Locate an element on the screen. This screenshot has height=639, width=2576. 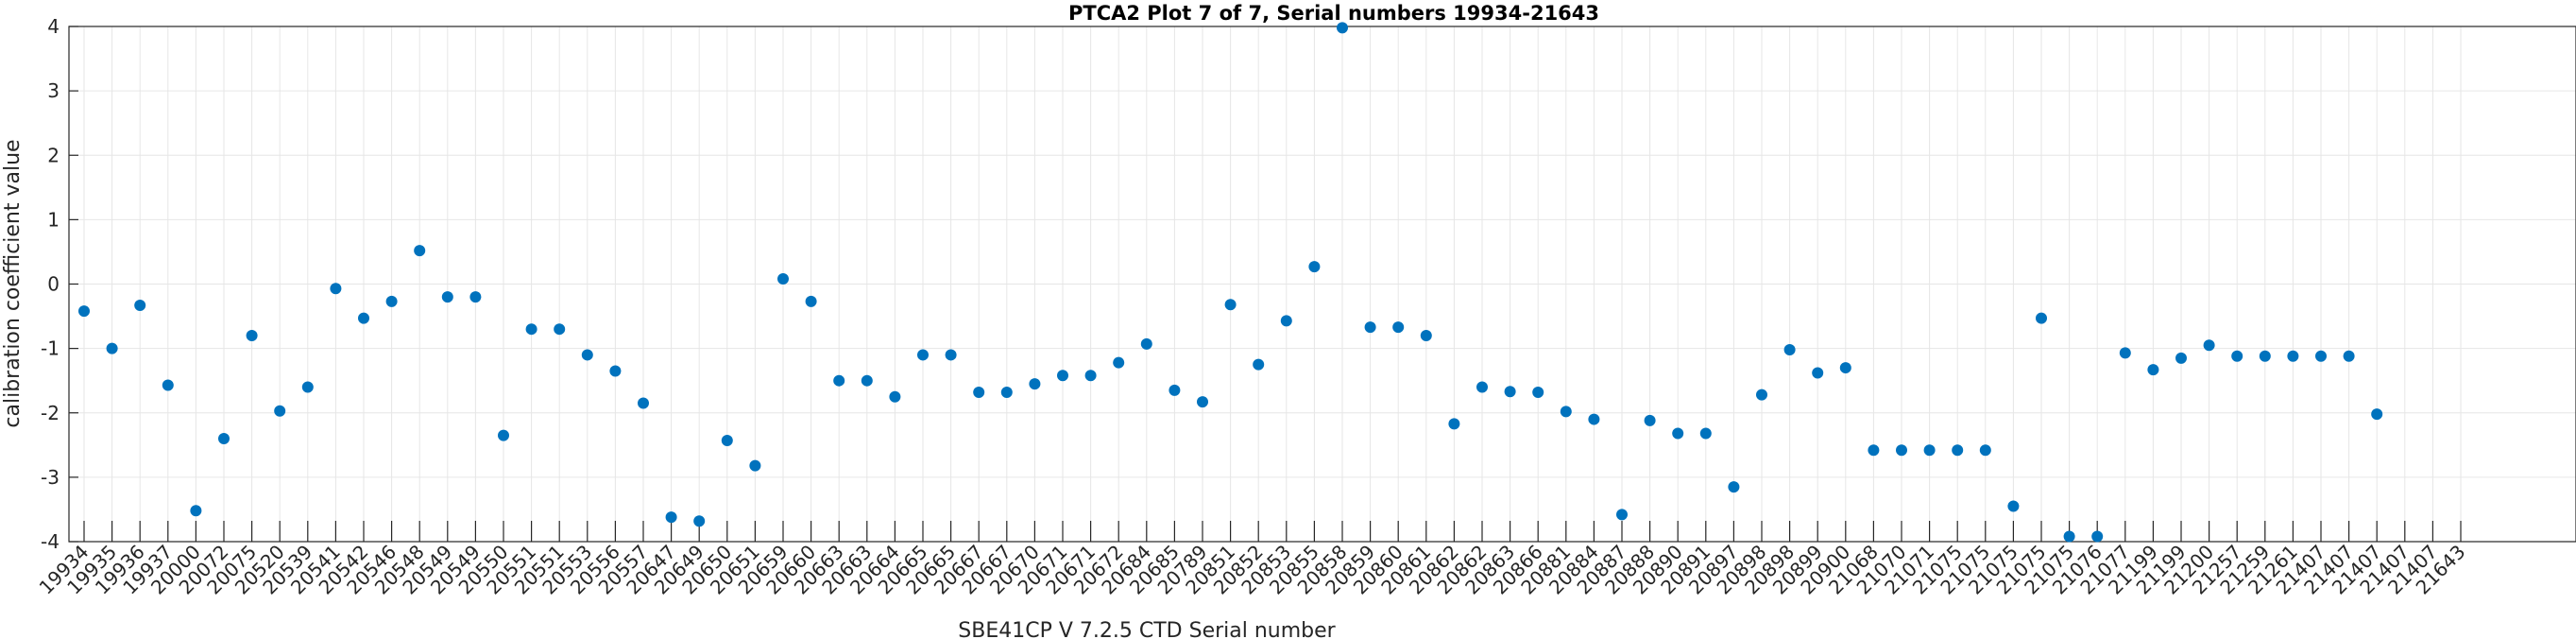
y-axis-title: calibration coefficient value is located at coordinates (13, 283).